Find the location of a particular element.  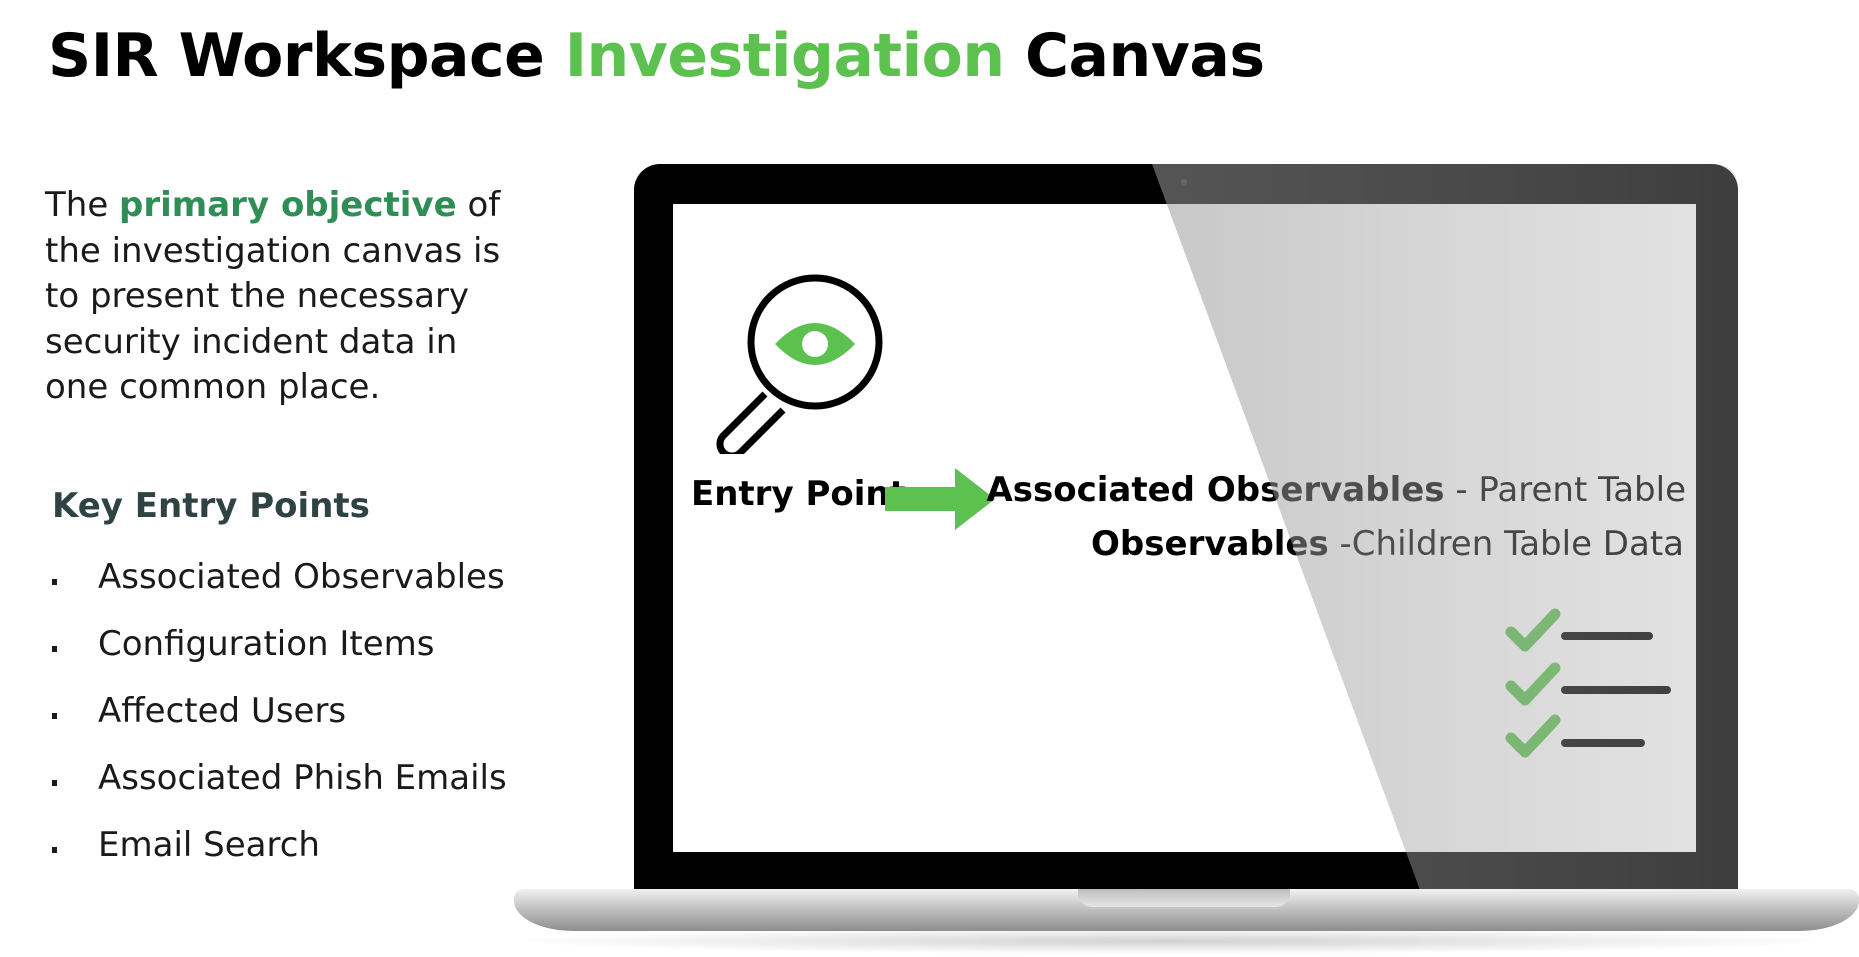

intro-prefix: The is located at coordinates (82, 205).